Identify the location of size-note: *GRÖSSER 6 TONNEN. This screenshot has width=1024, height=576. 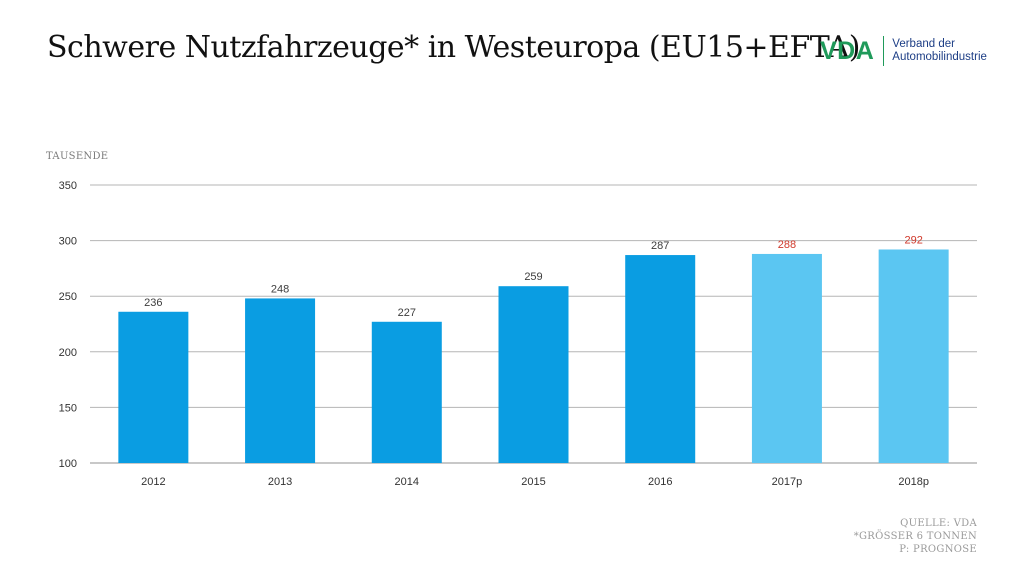
(915, 536).